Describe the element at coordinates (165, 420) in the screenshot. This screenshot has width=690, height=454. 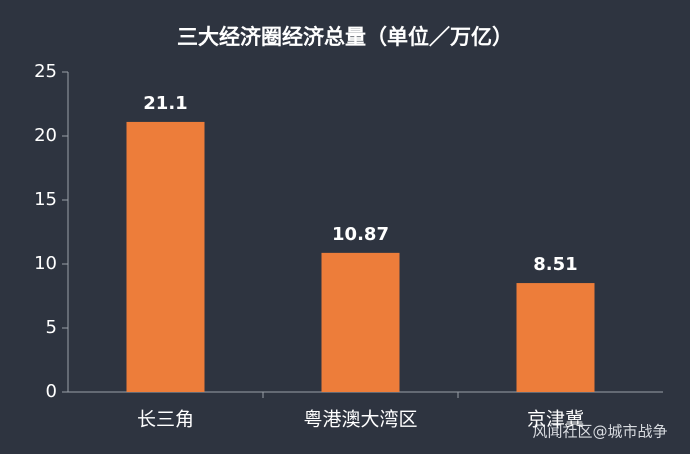
I see `x-tick-label: 长三角` at that location.